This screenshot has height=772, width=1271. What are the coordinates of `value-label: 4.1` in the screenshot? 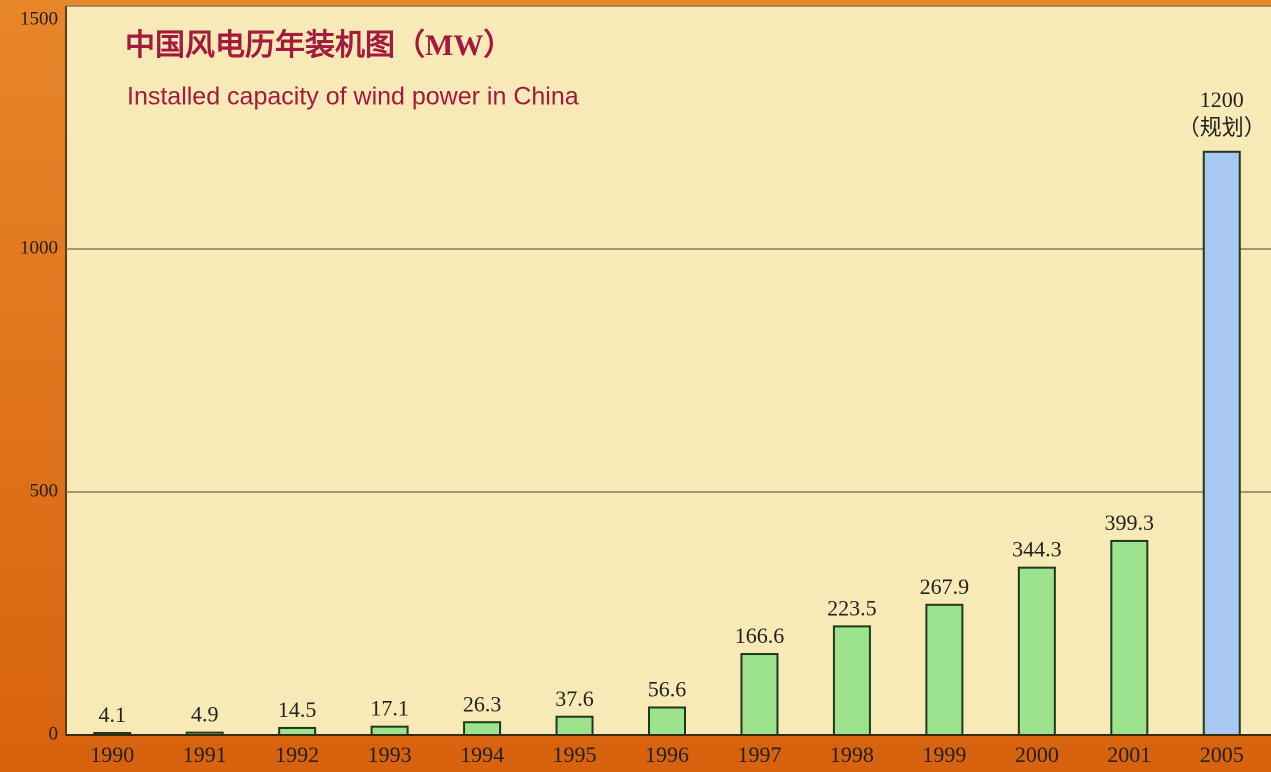 It's located at (112, 714).